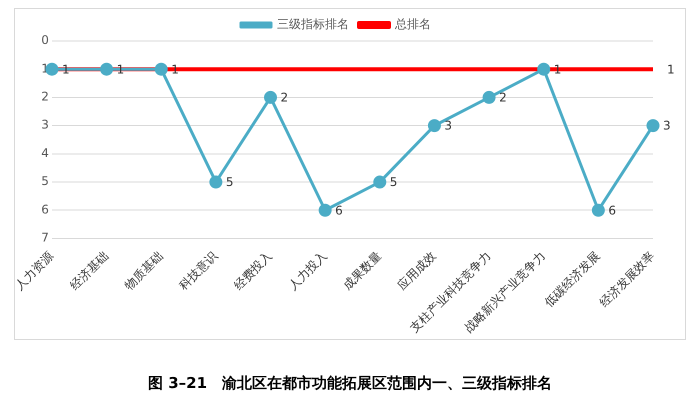 Image resolution: width=700 pixels, height=419 pixels. What do you see at coordinates (45, 153) in the screenshot?
I see `y-tick-label: 4` at bounding box center [45, 153].